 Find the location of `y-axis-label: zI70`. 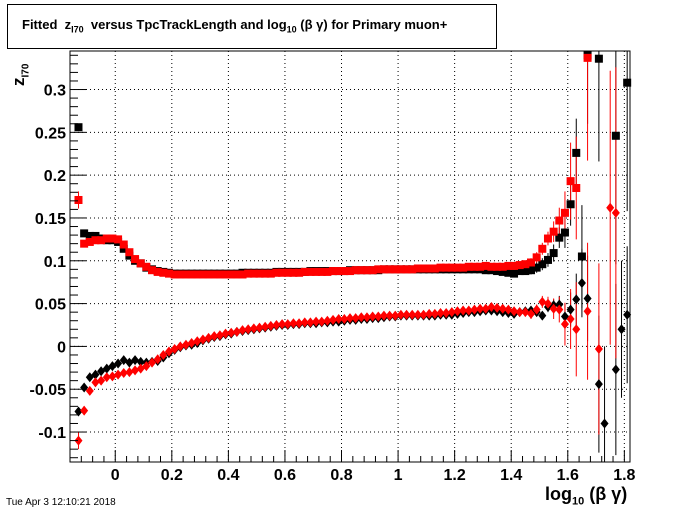

y-axis-label: zI70 is located at coordinates (20, 75).